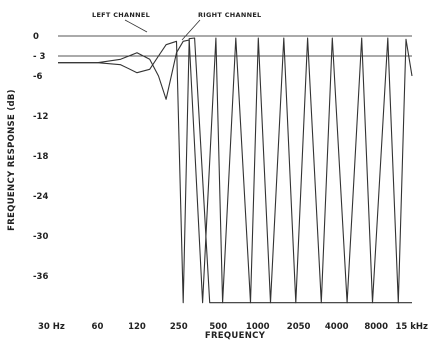  What do you see at coordinates (230, 15) in the screenshot?
I see `right-channel-label: RIGHT CHANNEL` at bounding box center [230, 15].